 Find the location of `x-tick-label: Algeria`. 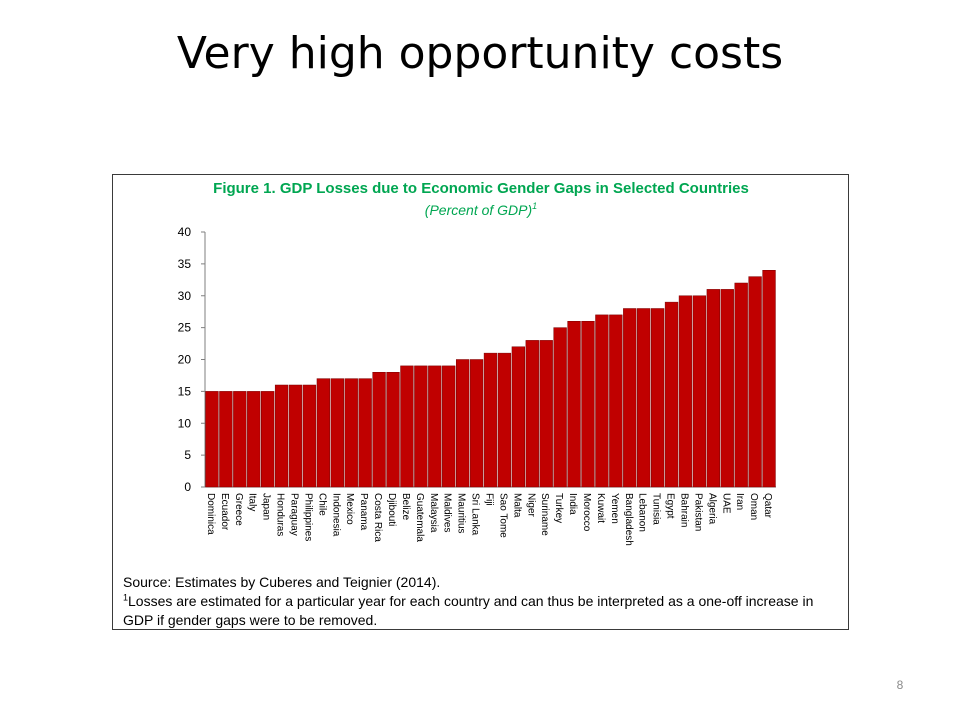

x-tick-label: Algeria is located at coordinates (711, 509).